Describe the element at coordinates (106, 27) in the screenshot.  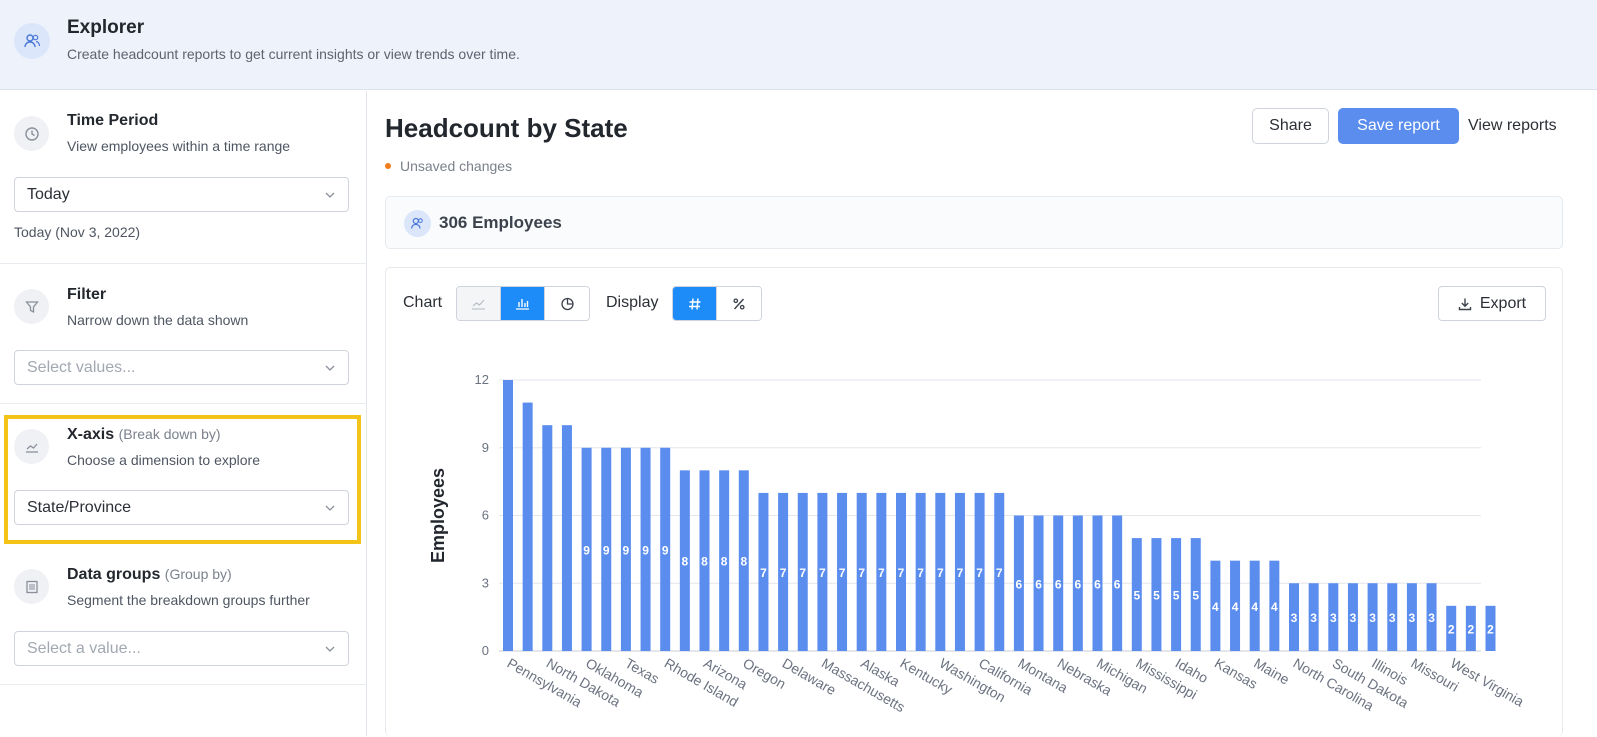
I see `page-title: Explorer` at that location.